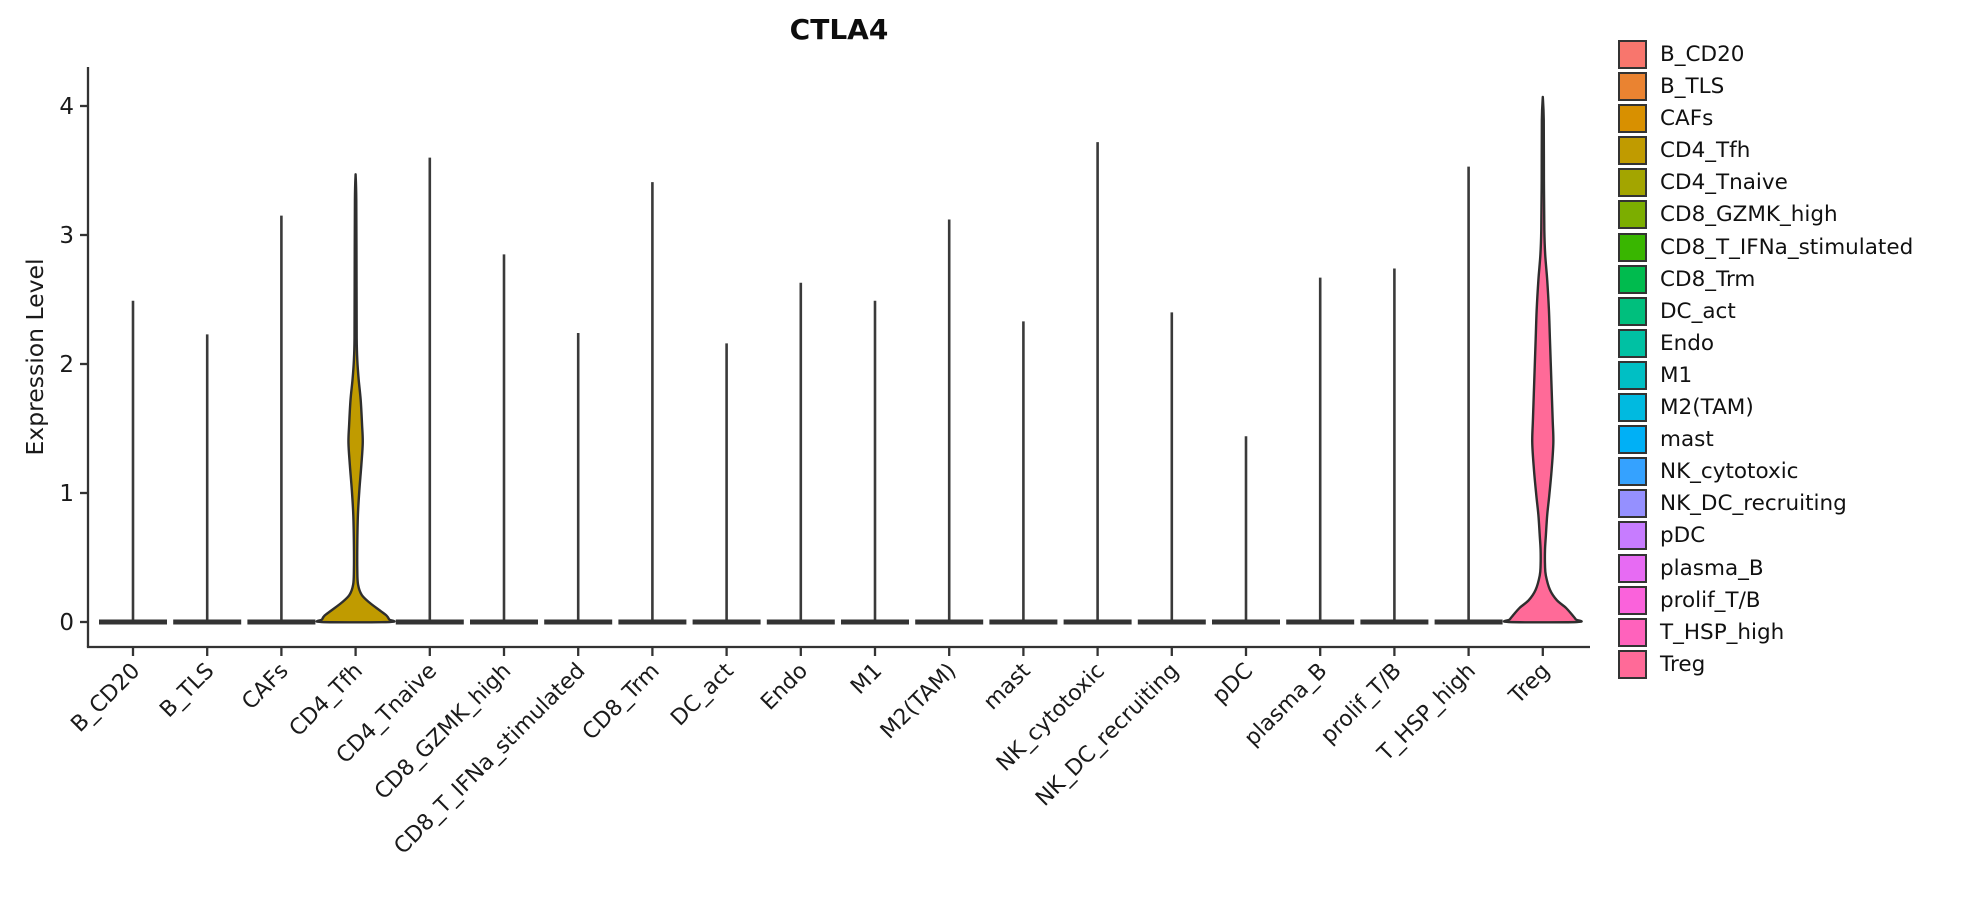 The width and height of the screenshot is (1965, 900). Describe the element at coordinates (1787, 247) in the screenshot. I see `legend-label: CD8_T_IFNa_stimulated` at that location.